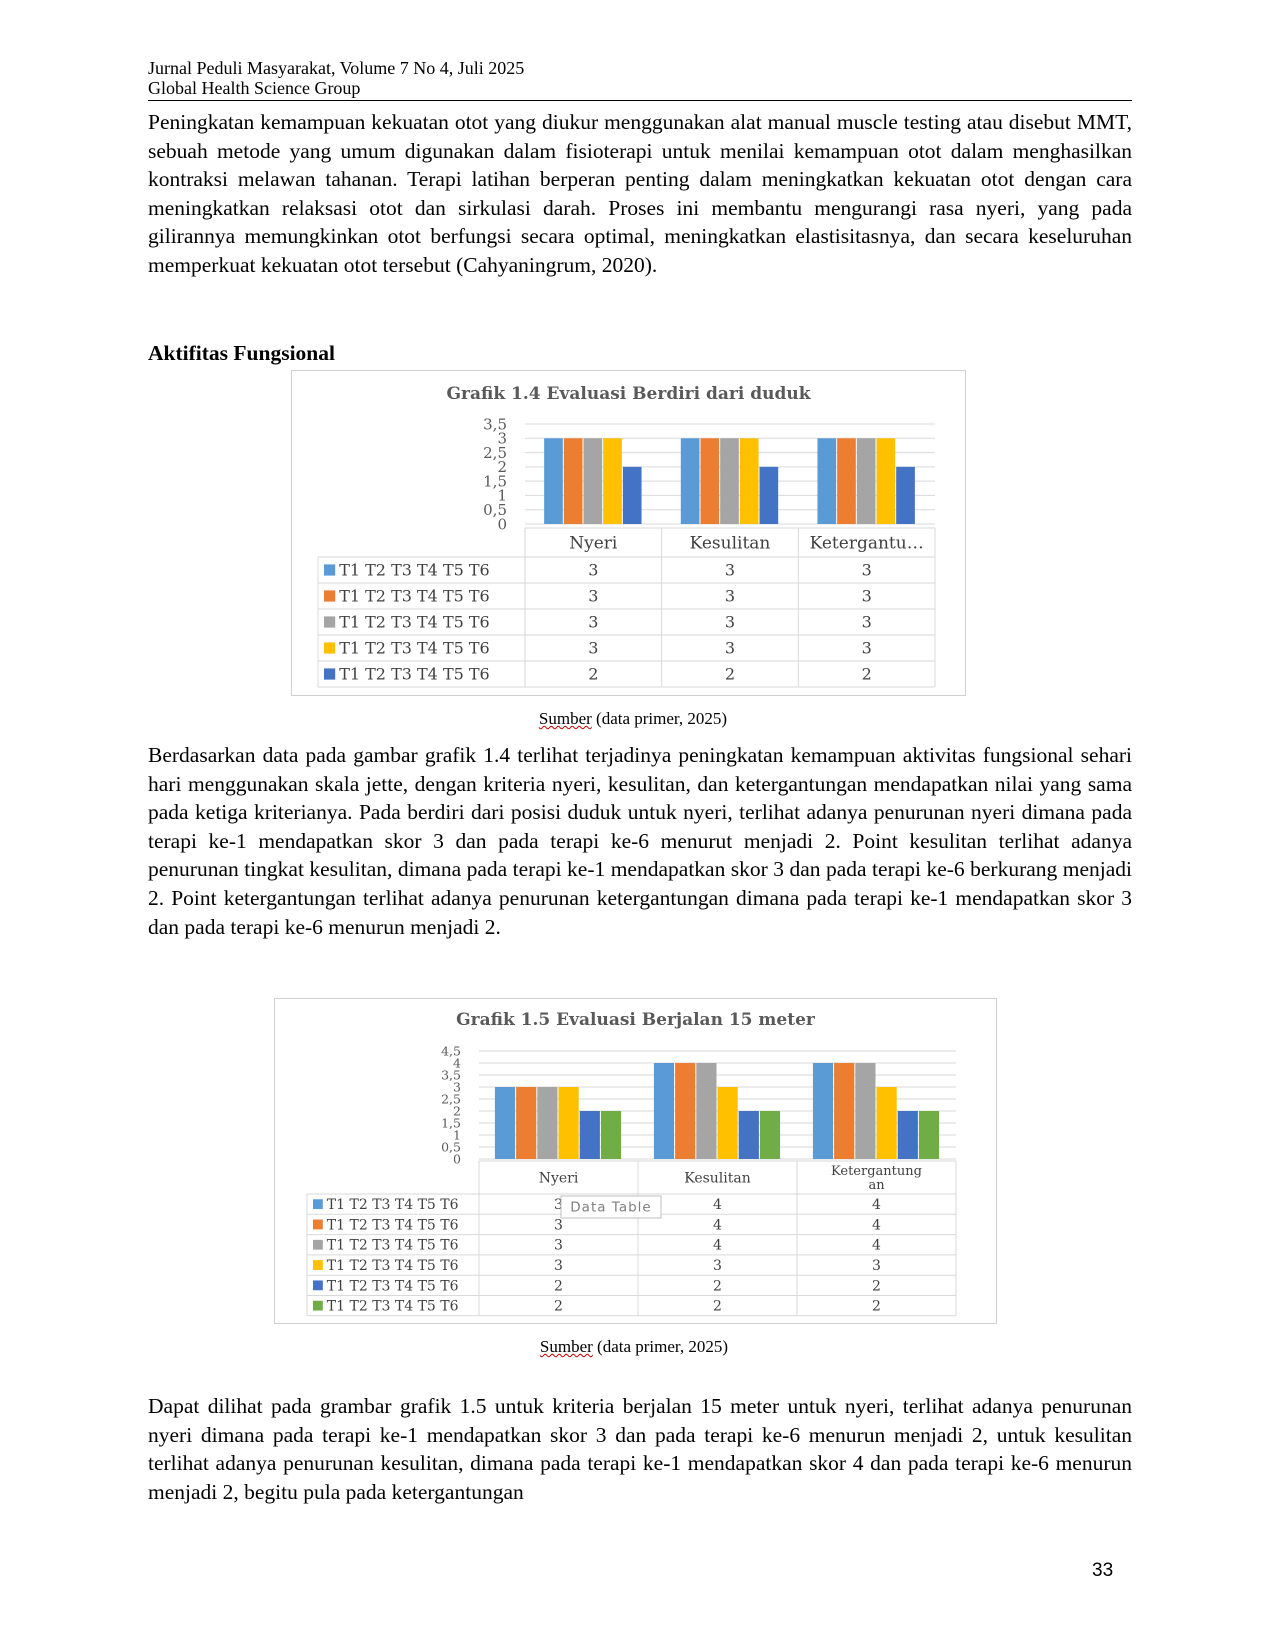  I want to click on caption-source-rest: (data primer, 2025), so click(660, 1346).